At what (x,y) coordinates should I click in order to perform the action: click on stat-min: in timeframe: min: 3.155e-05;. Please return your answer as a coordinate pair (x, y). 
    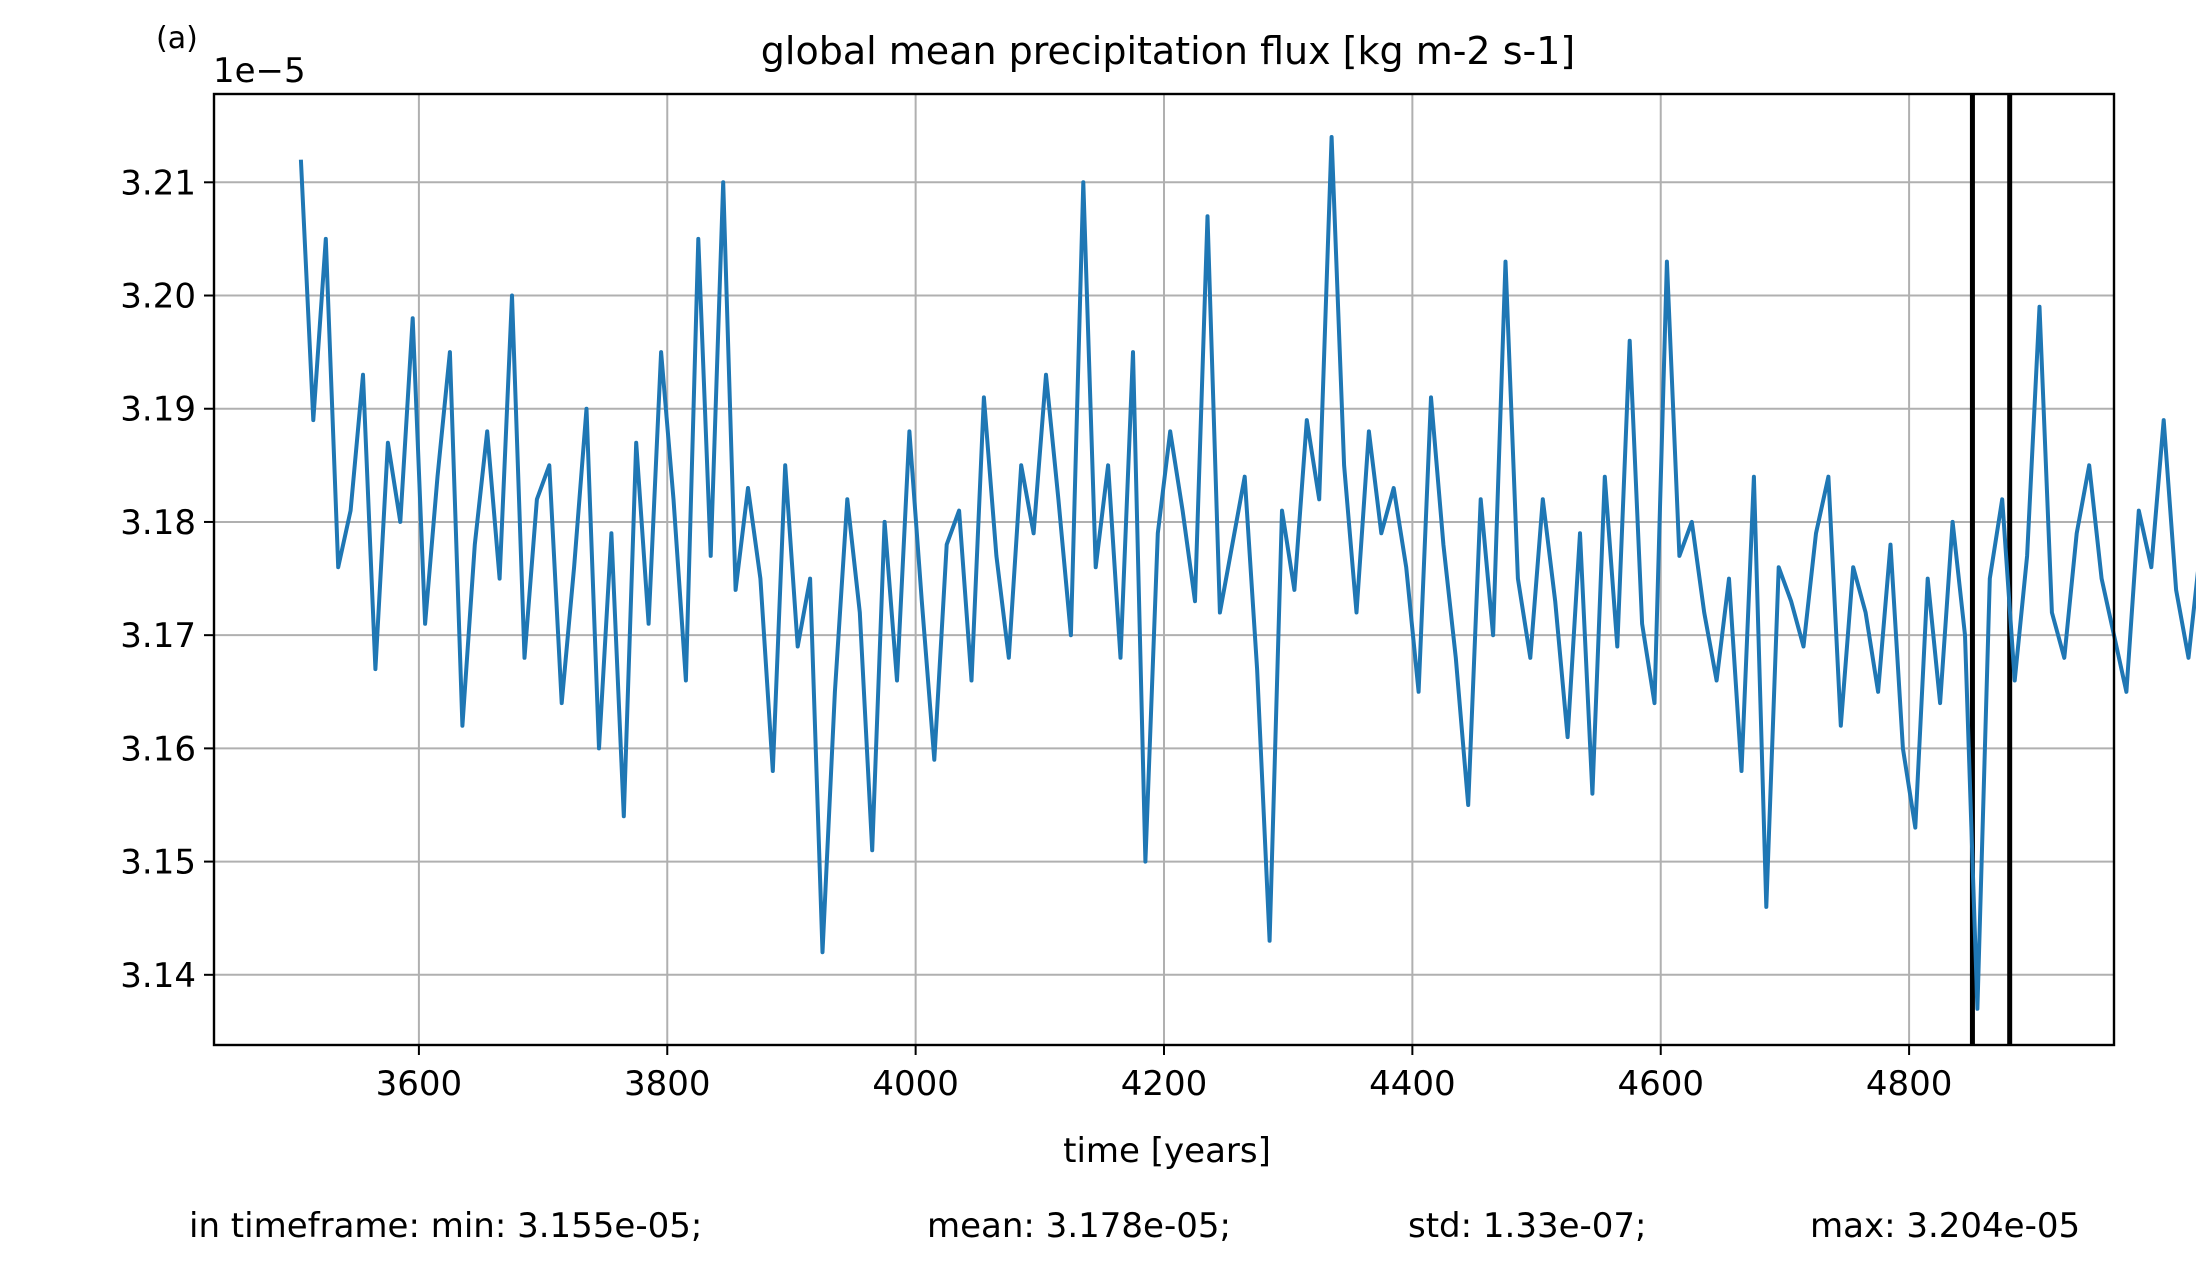
    Looking at the image, I should click on (445, 1226).